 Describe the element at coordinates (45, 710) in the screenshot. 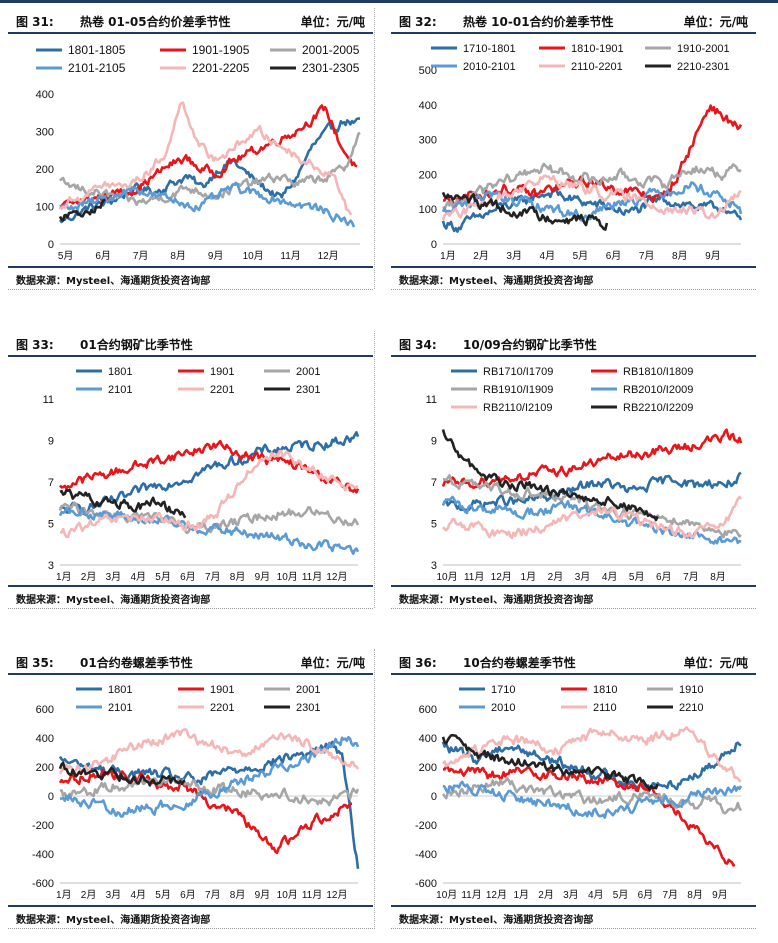

I see `y-tick-label: 600` at that location.